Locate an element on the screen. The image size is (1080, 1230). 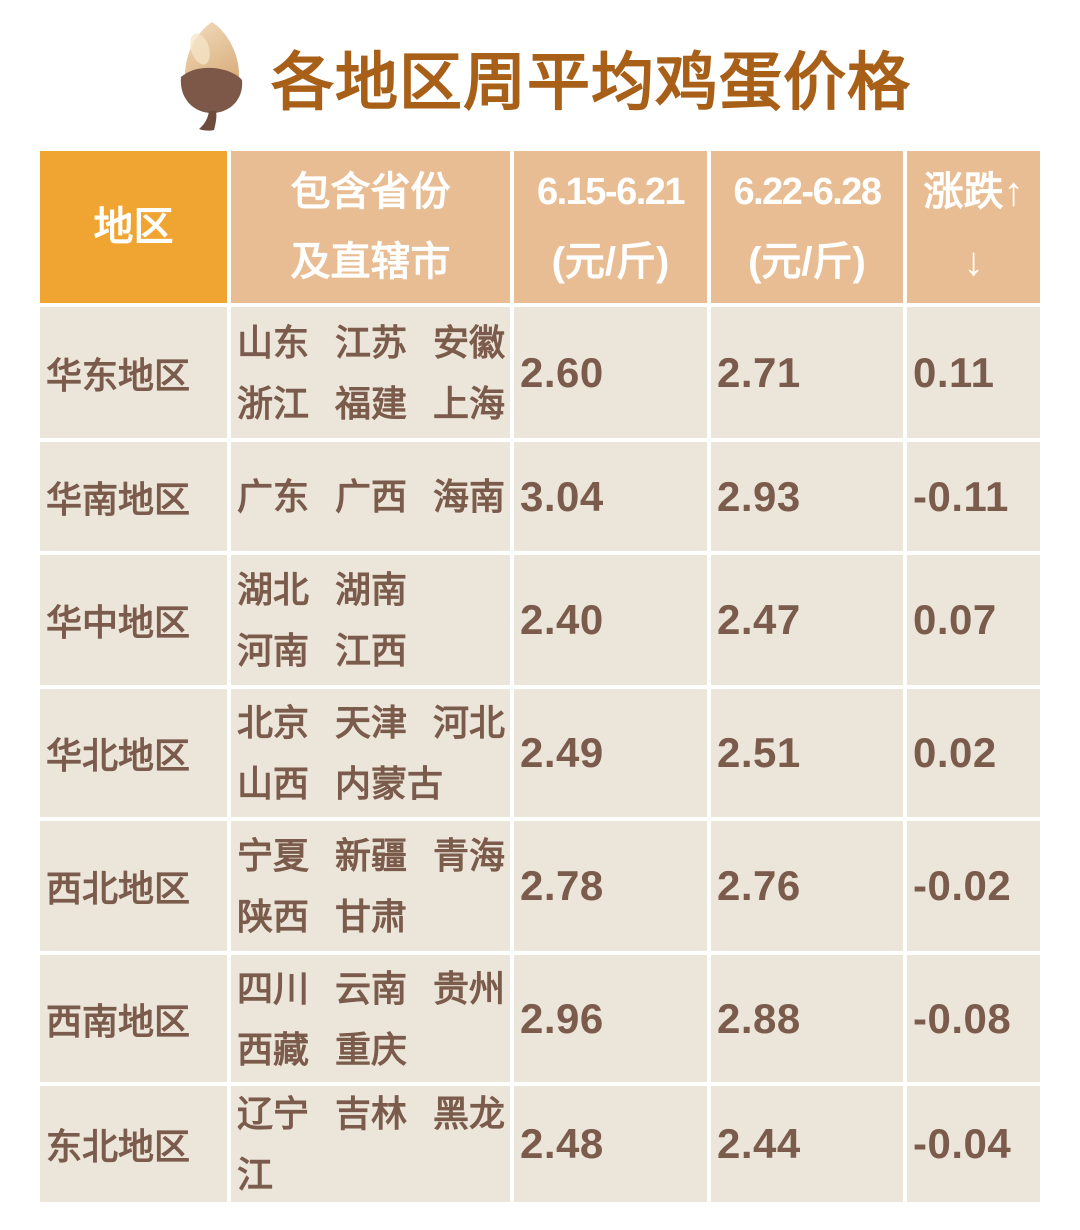
header-provinces-line1: 包含省份 is located at coordinates (370, 192).